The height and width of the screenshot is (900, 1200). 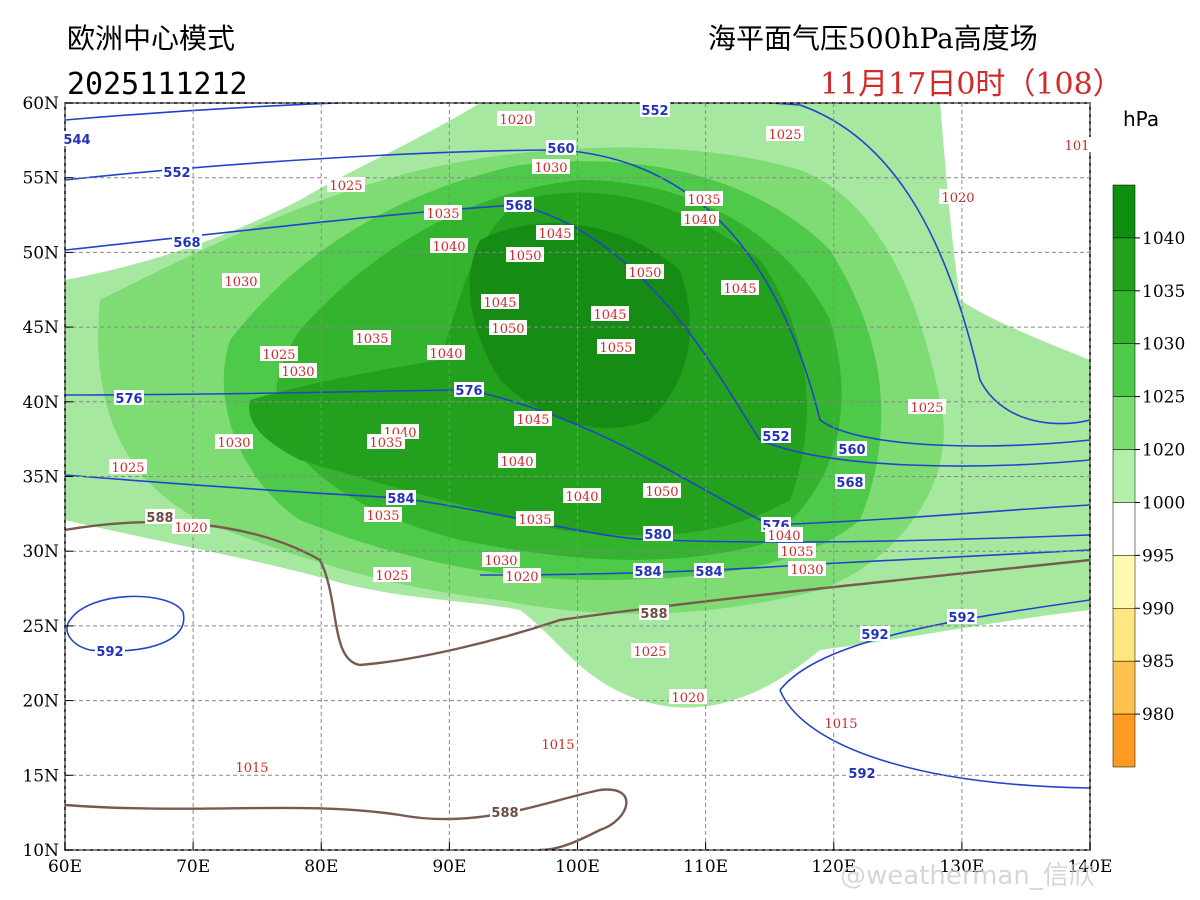 What do you see at coordinates (971, 84) in the screenshot?
I see `valid-time: 11月17日0时（108）` at bounding box center [971, 84].